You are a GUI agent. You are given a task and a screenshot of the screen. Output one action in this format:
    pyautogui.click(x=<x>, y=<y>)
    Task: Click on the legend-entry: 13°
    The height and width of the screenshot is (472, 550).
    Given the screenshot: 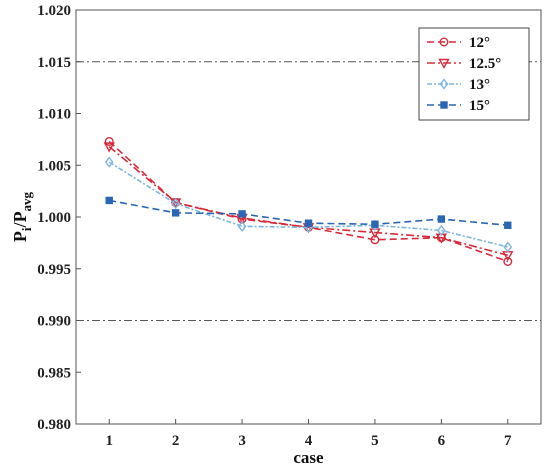 What is the action you would take?
    pyautogui.click(x=458, y=85)
    